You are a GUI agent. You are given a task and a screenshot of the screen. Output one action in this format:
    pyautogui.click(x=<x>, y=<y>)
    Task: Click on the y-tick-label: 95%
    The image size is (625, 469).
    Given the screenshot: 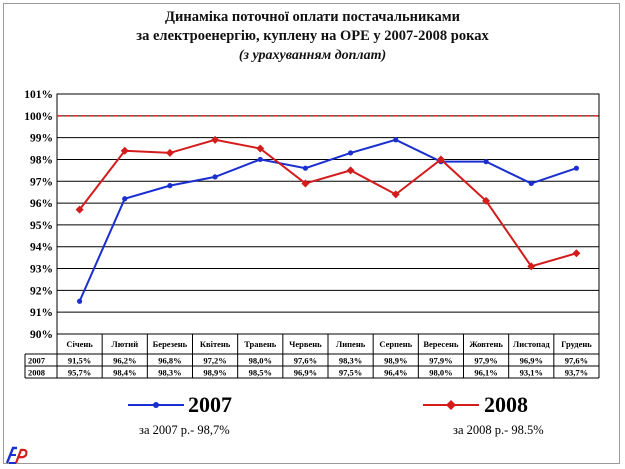 What is the action you would take?
    pyautogui.click(x=41, y=226)
    